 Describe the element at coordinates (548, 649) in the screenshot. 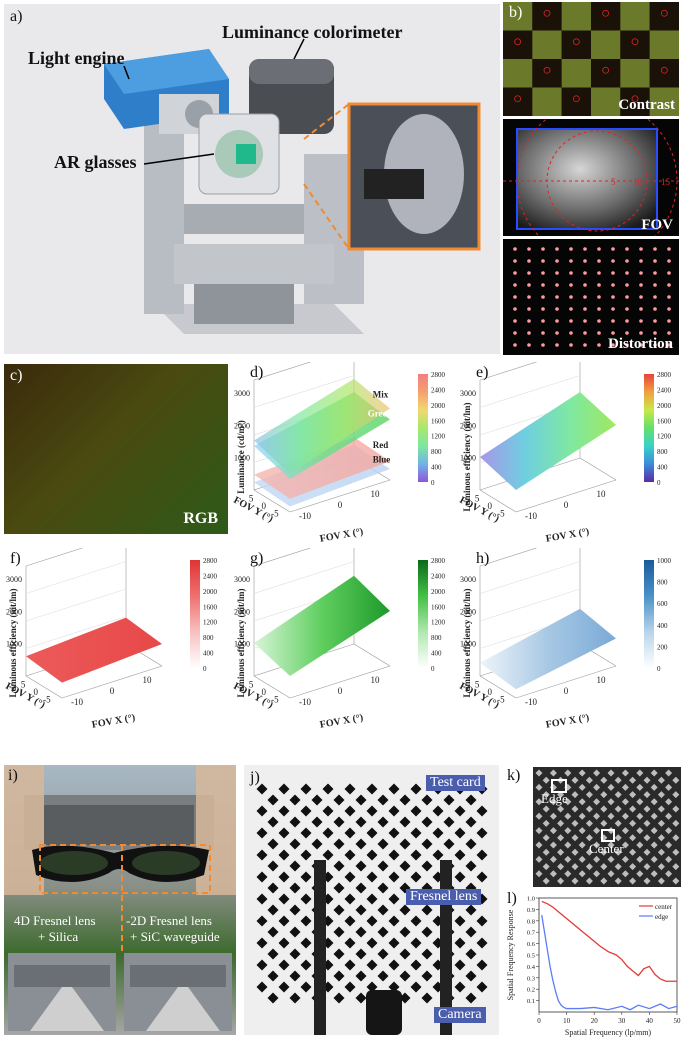

I see `efficiency-surface` at that location.